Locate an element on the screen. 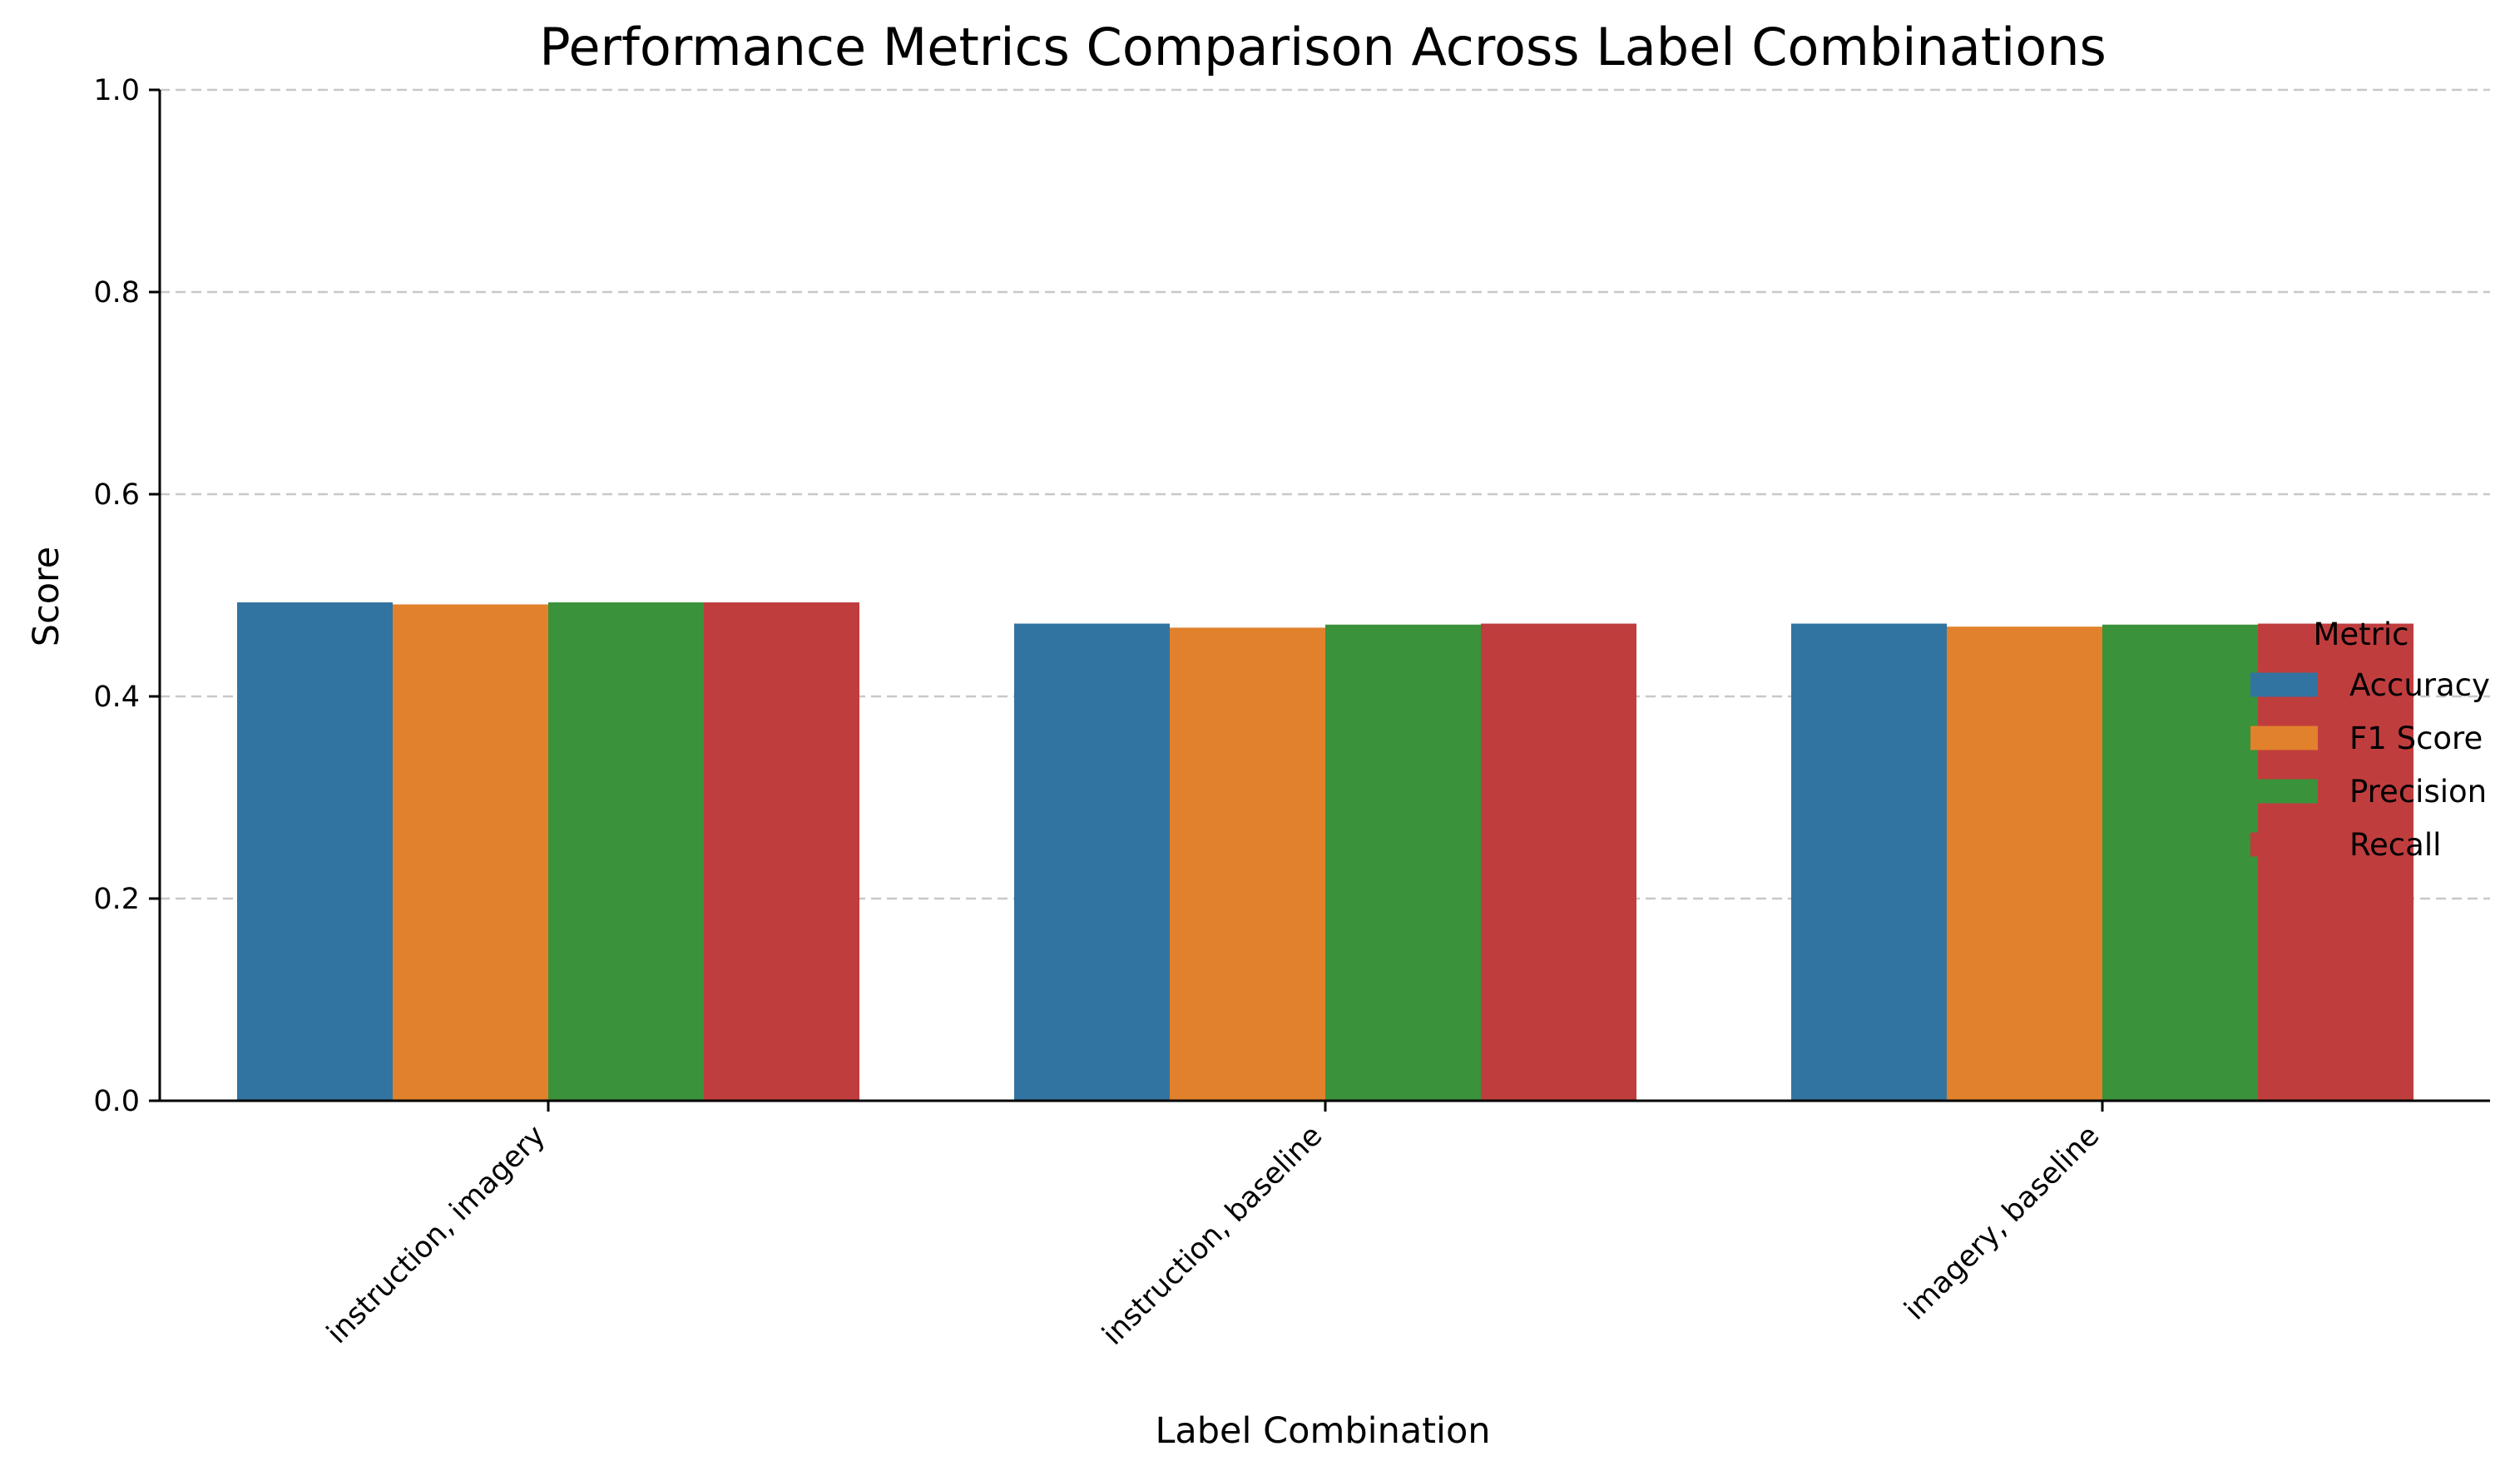  x-tick-label: instruction, baseline is located at coordinates (1213, 1236).